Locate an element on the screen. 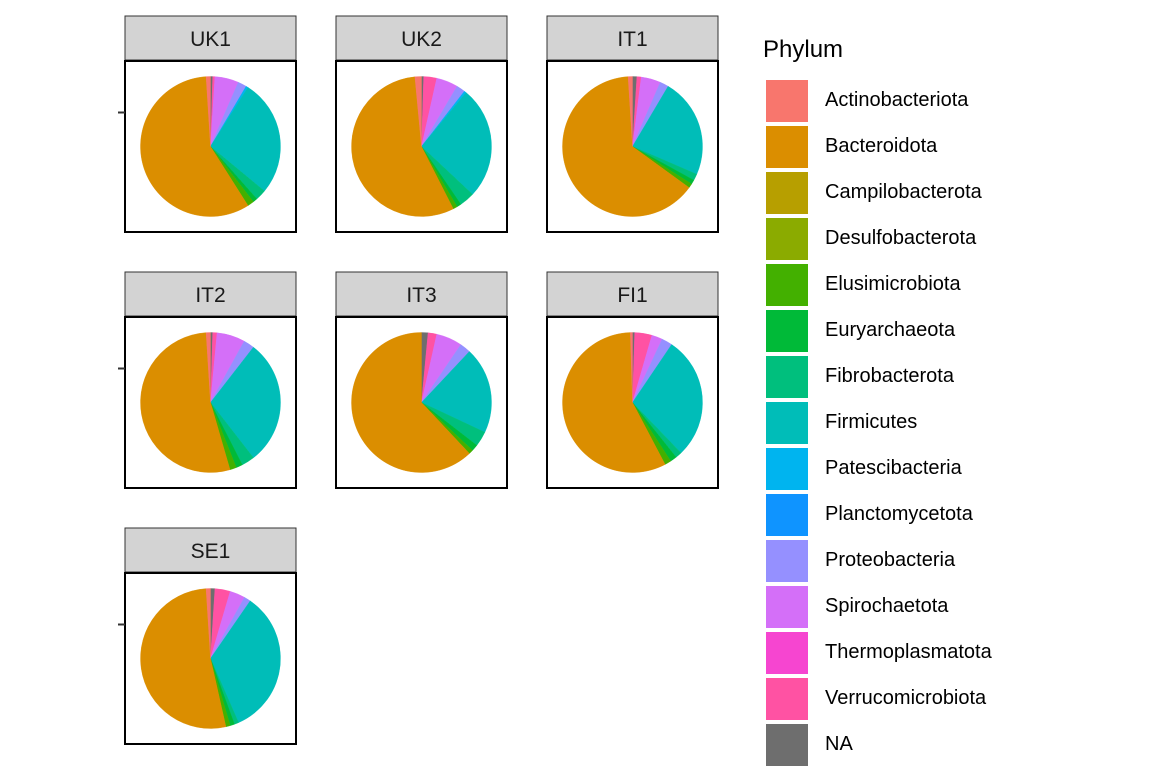  facet-panel-uk2: UK2 is located at coordinates (421, 124).